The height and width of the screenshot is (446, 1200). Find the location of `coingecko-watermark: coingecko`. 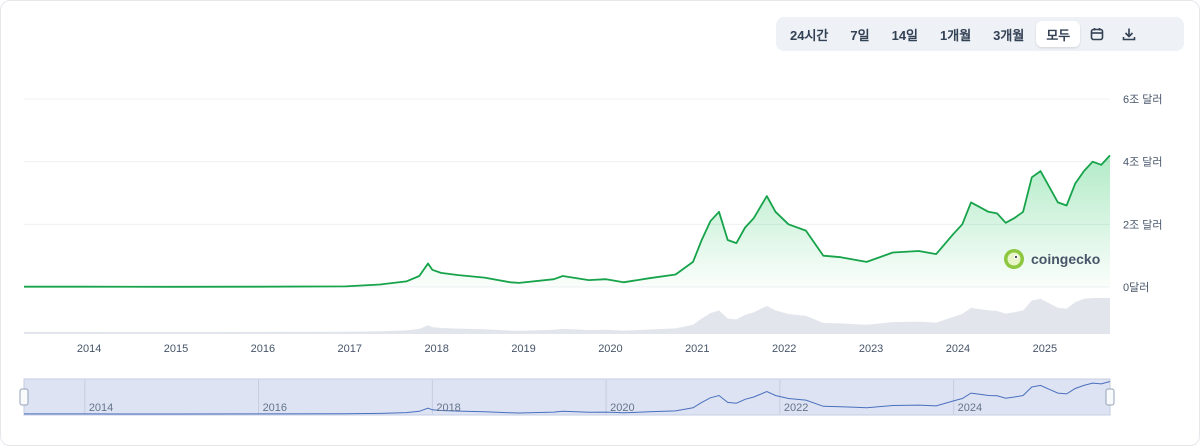

coingecko-watermark: coingecko is located at coordinates (1051, 259).